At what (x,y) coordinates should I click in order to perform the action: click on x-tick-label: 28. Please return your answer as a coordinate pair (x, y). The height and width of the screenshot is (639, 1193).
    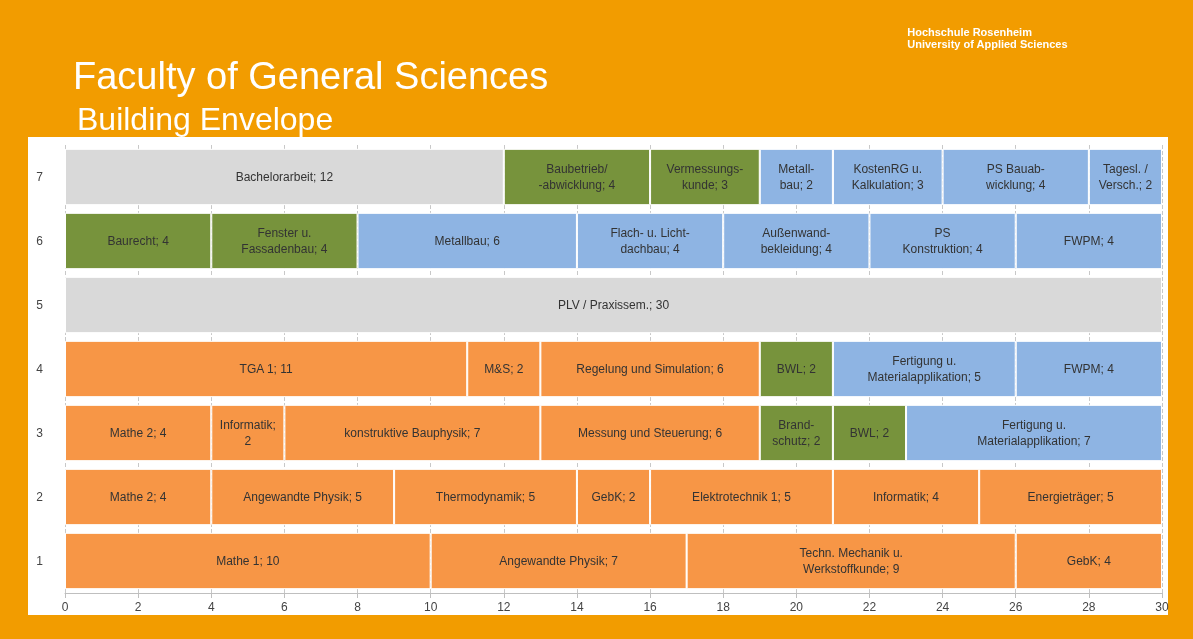
    Looking at the image, I should click on (1089, 607).